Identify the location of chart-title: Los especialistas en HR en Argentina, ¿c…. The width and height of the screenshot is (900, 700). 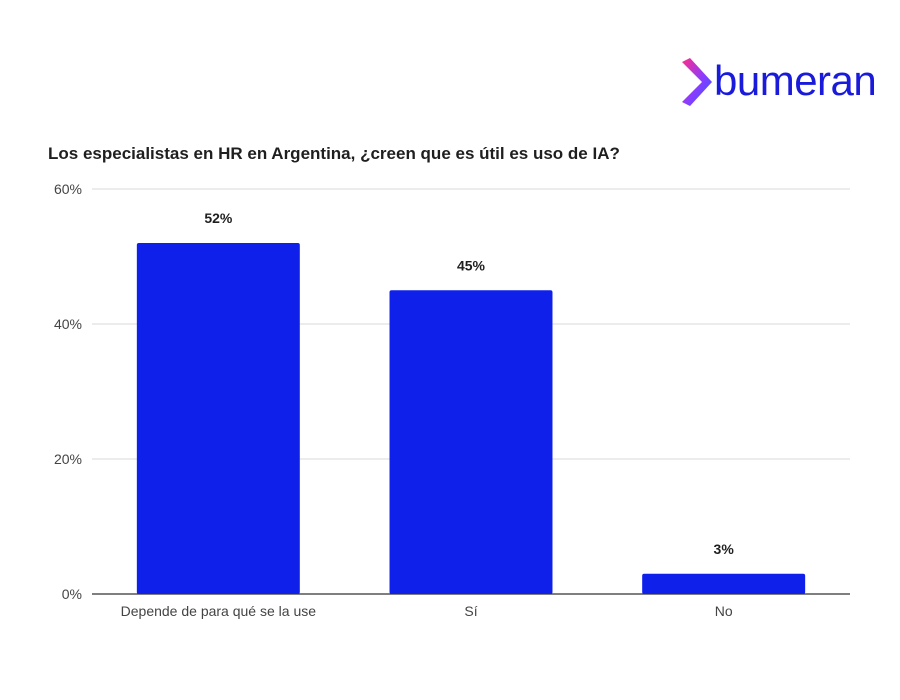
(334, 153).